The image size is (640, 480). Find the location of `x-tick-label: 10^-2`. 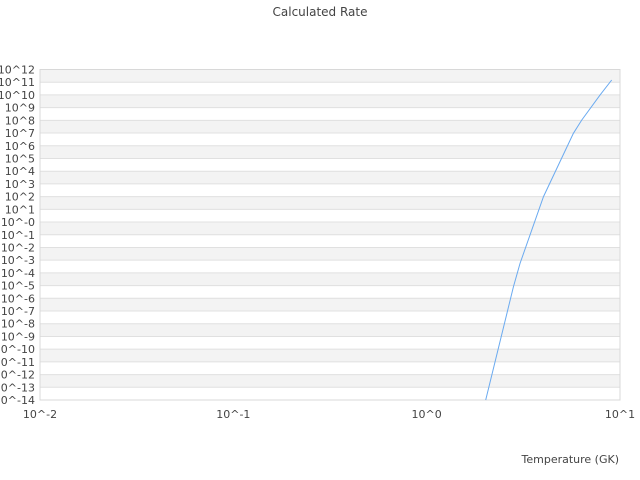

x-tick-label: 10^-2 is located at coordinates (40, 414).